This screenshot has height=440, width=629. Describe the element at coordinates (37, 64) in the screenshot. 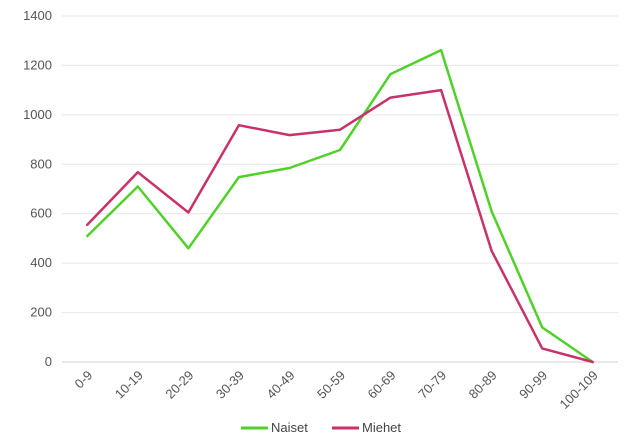

I see `y-tick-label: 1200` at that location.